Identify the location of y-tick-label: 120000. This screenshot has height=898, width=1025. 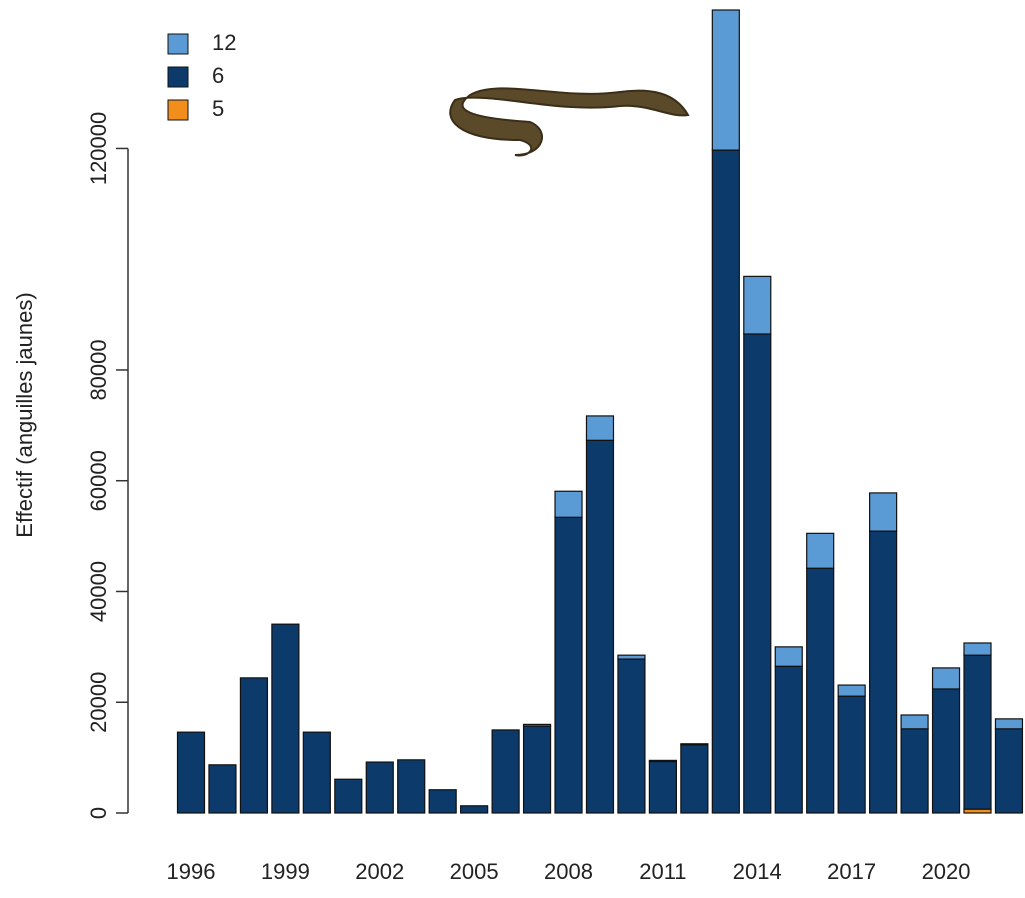
(98, 148).